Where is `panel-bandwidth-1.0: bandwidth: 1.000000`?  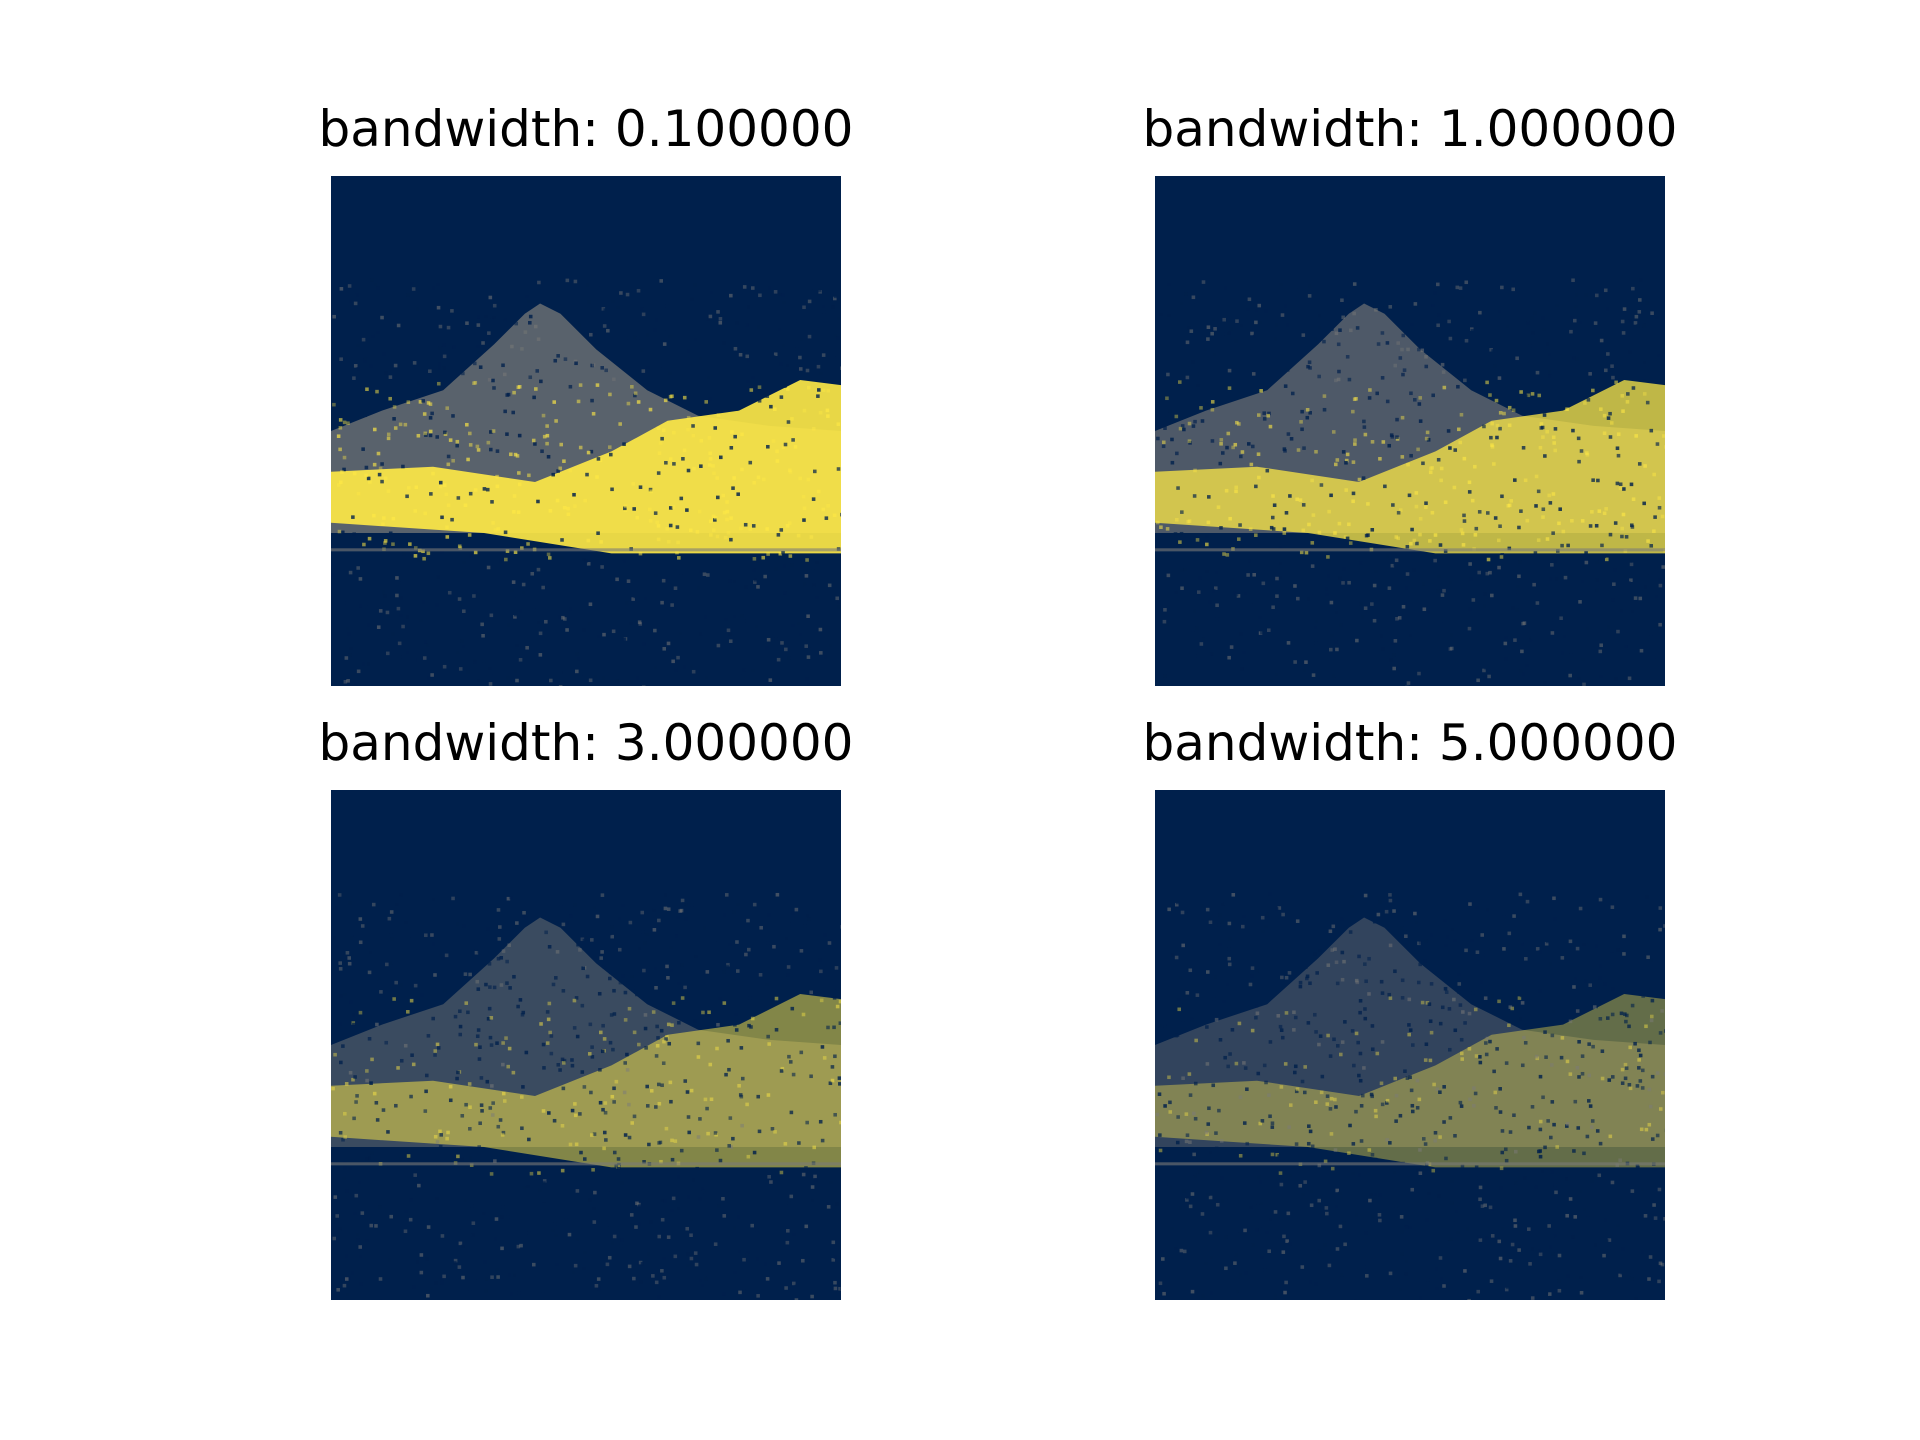
panel-bandwidth-1.0: bandwidth: 1.000000 is located at coordinates (1410, 395).